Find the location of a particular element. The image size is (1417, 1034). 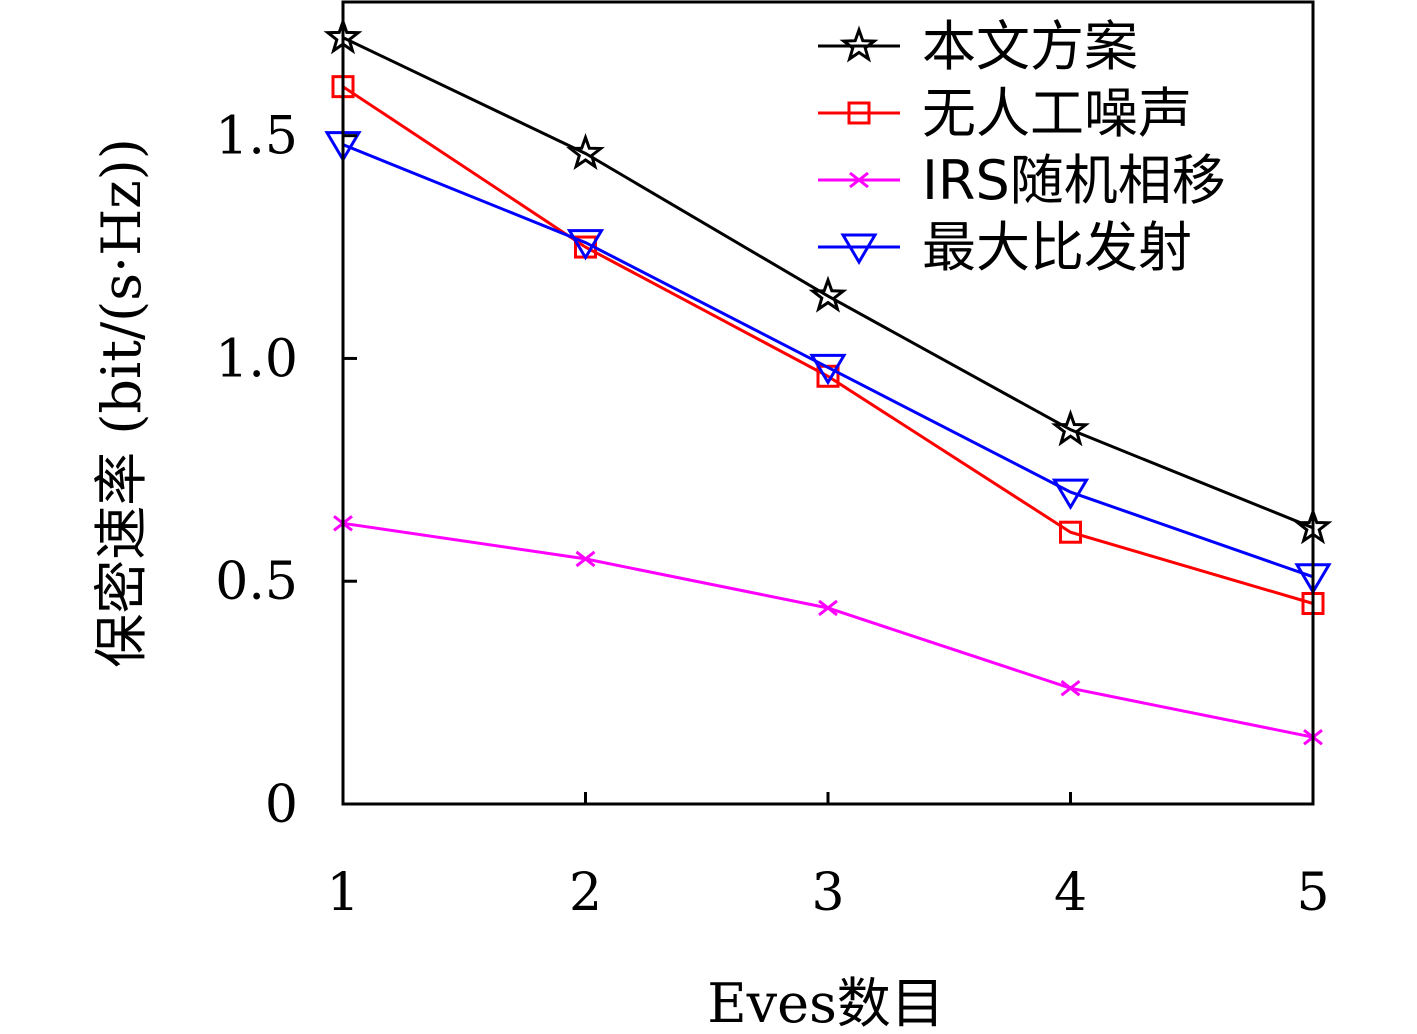

legend-label: 最大比发射 is located at coordinates (1057, 247).